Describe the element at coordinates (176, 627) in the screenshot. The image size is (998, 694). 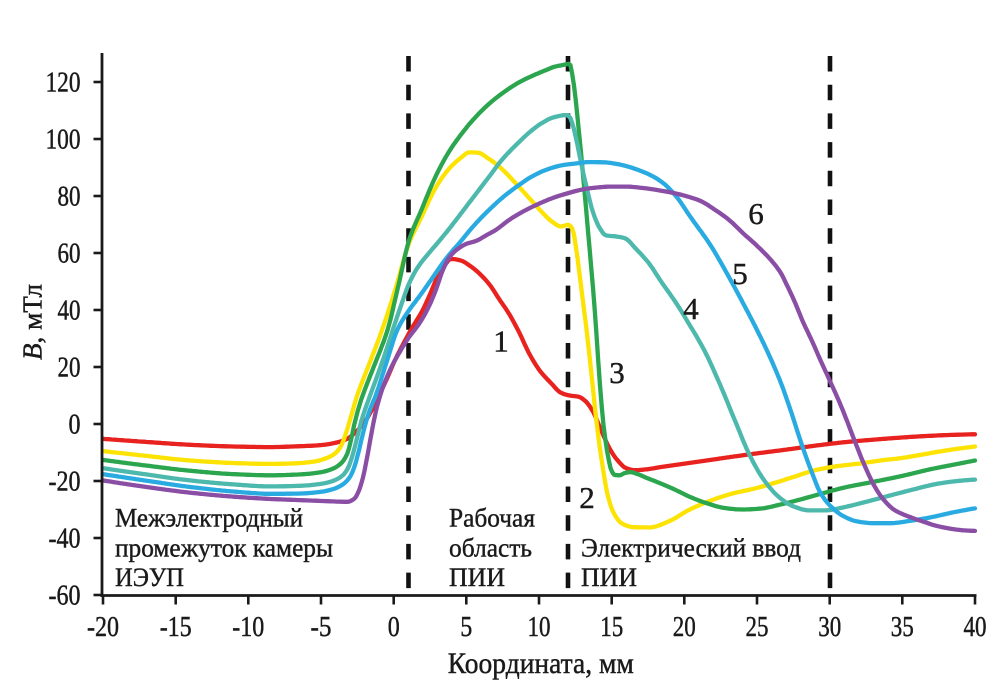
I see `svg-text: -15` at that location.